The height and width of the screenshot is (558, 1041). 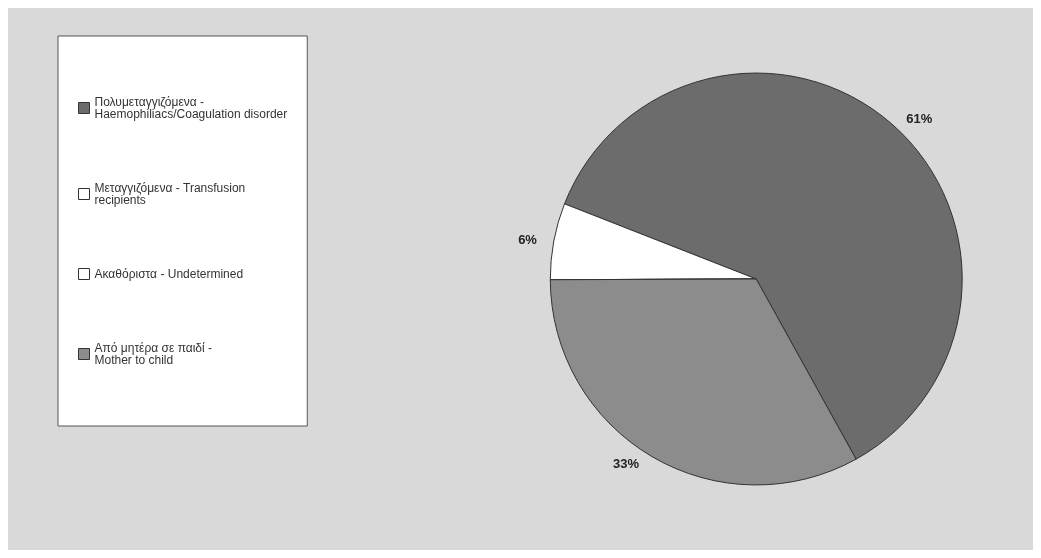 I want to click on legend-label: Μεταγγιζόμενα - Transfusion recipients, so click(x=171, y=194).